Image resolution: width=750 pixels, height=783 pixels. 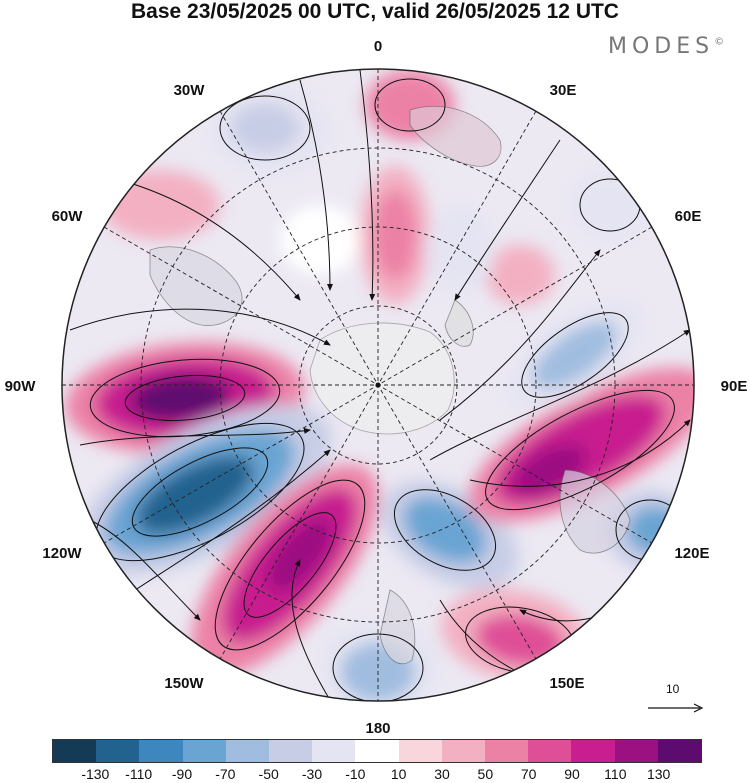 I want to click on brand-name: MODES, so click(x=661, y=46).